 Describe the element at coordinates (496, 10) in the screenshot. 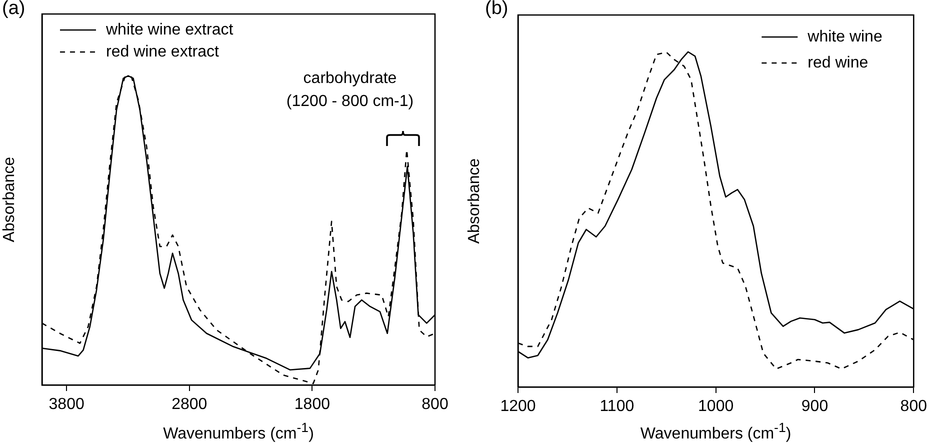

I see `chart-title: (b)` at that location.